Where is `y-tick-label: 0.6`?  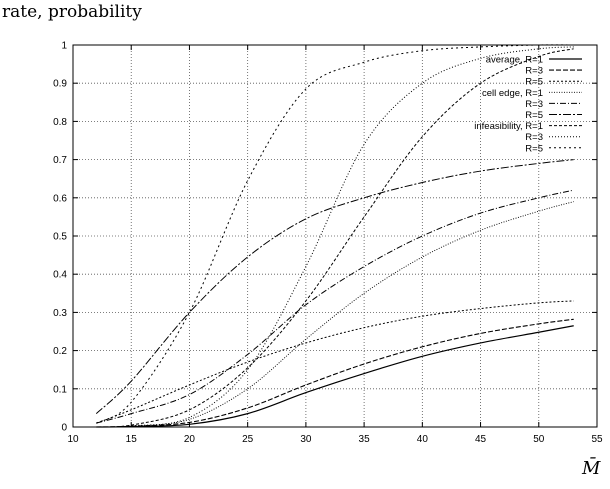 y-tick-label: 0.6 is located at coordinates (60, 198).